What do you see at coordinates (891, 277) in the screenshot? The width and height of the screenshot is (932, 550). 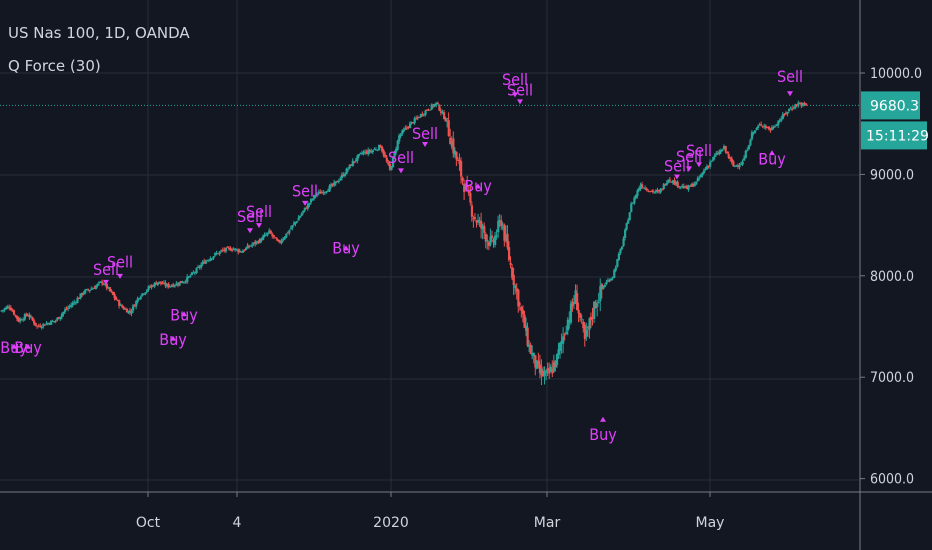 I see `price-axis: 10000.0 9000.0 8000.0 7000.0 6000.0` at bounding box center [891, 277].